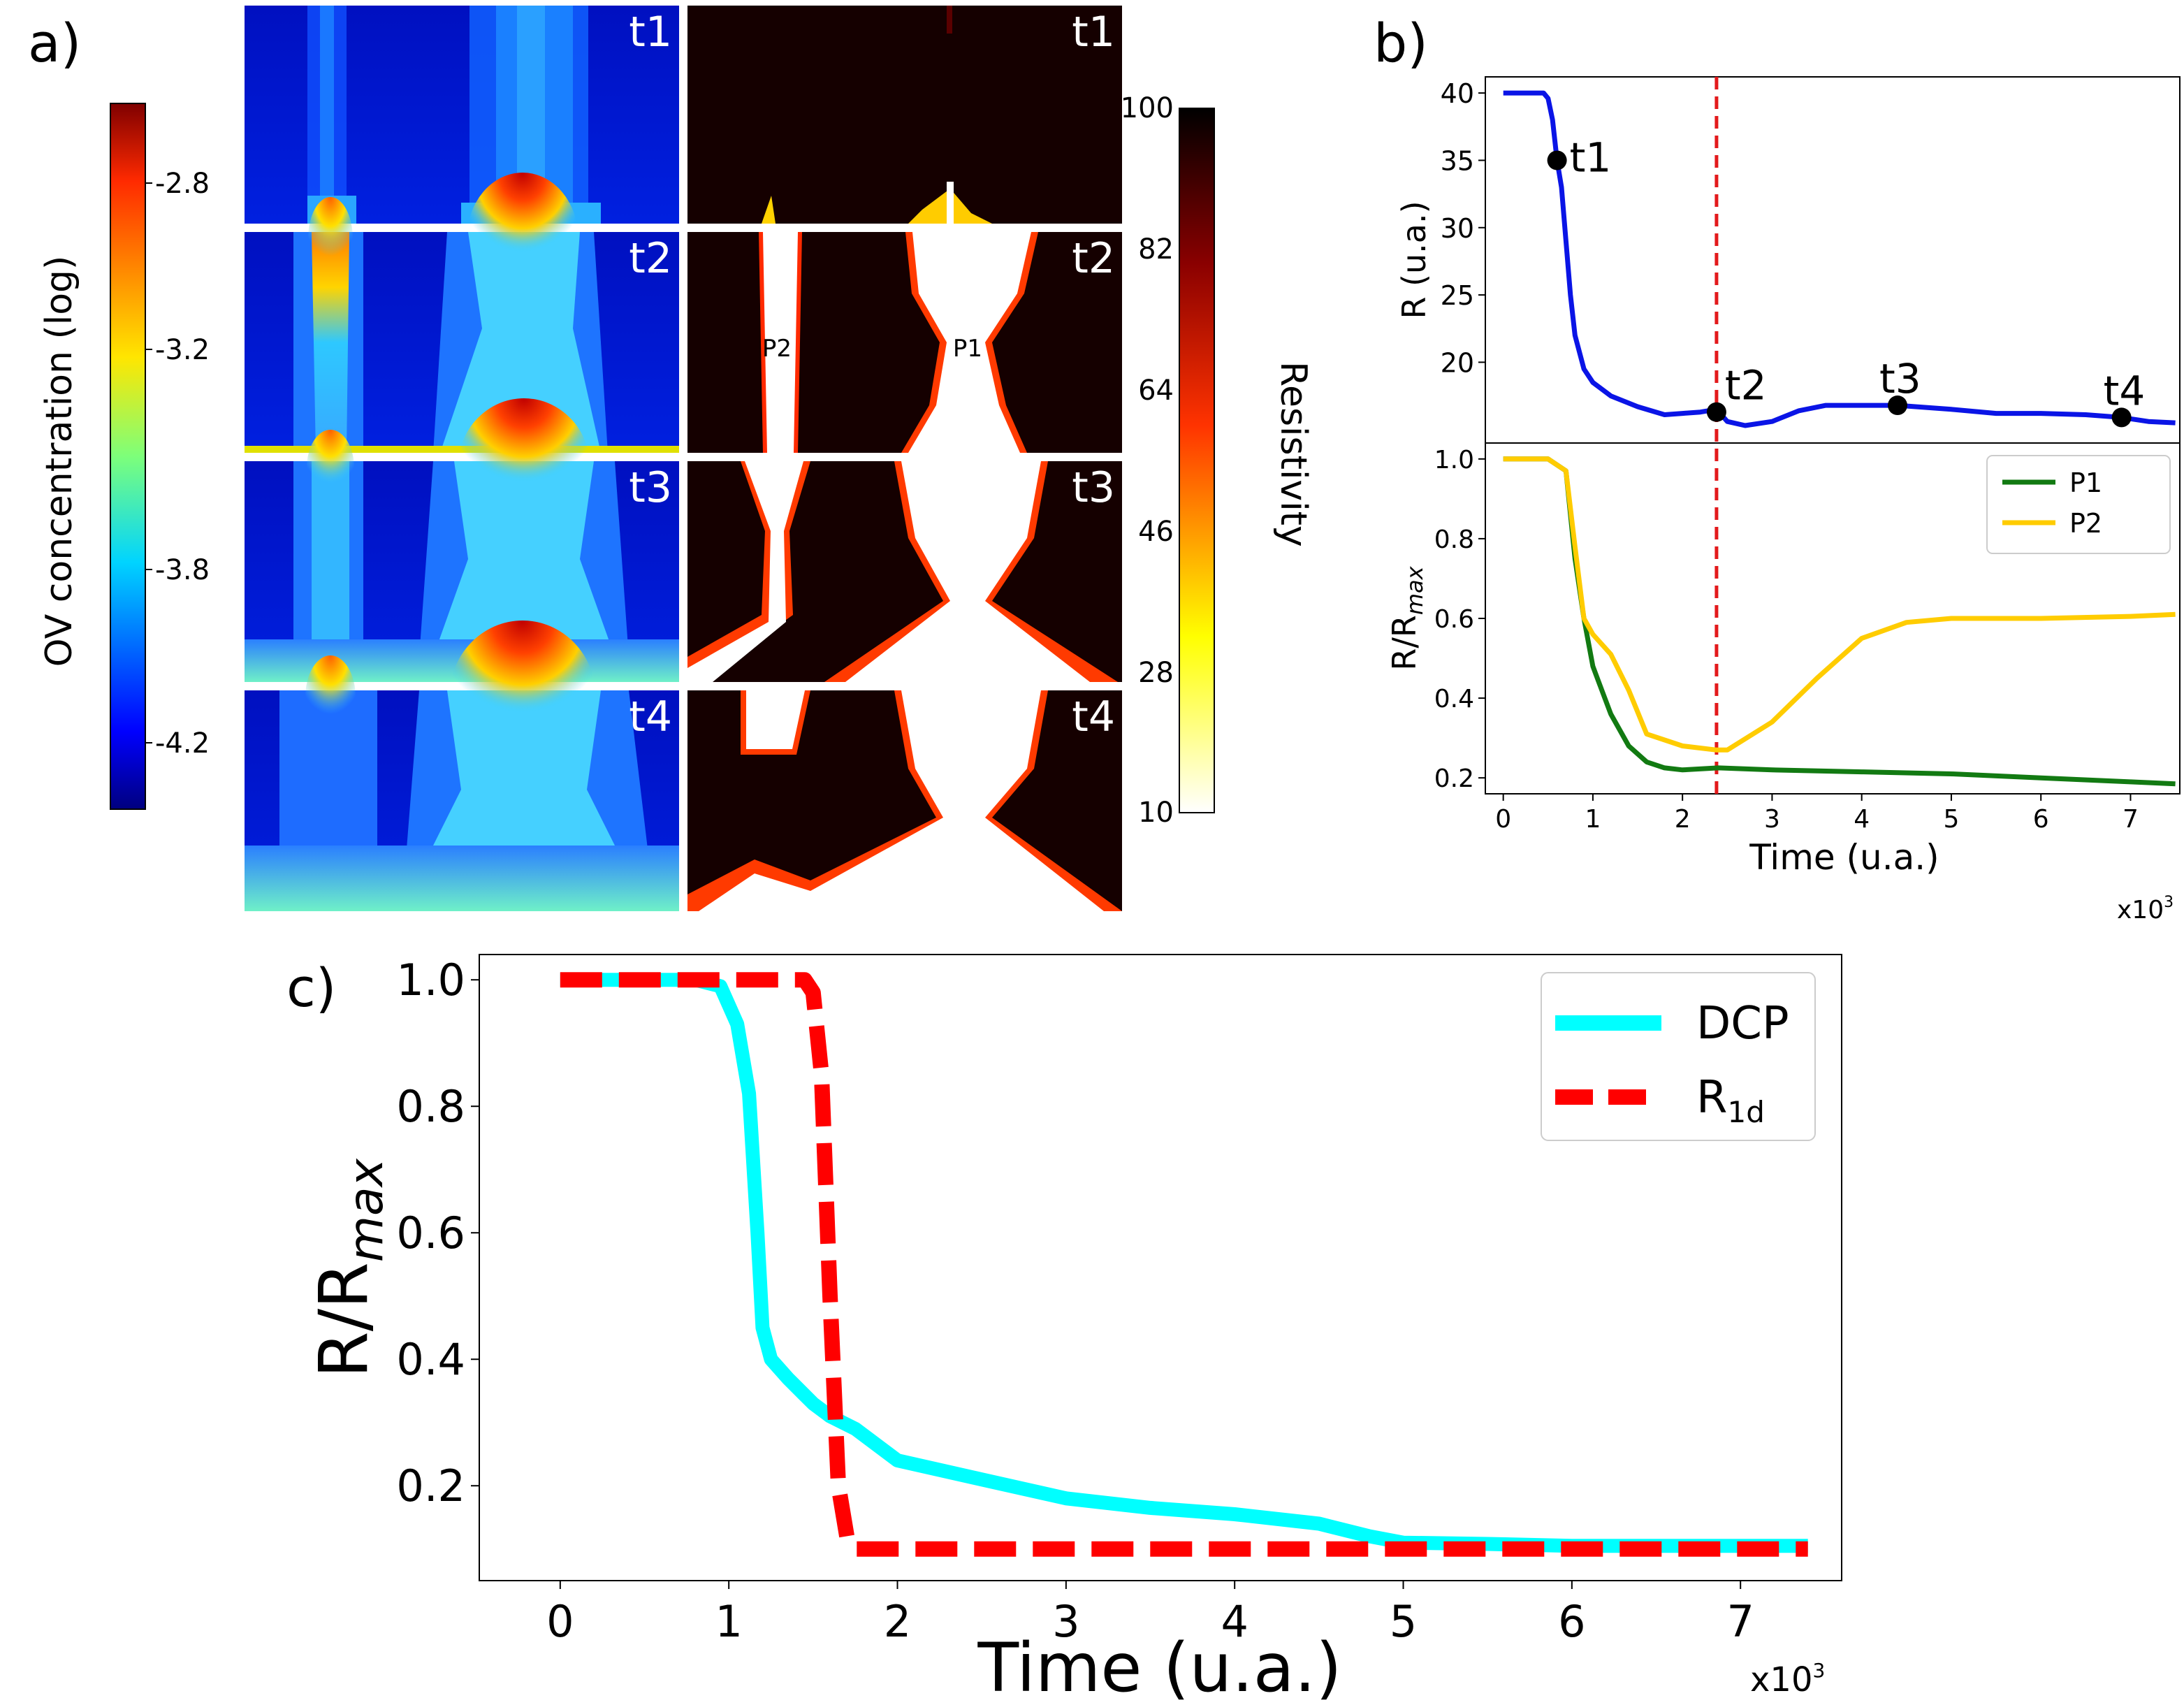 The height and width of the screenshot is (1705, 2184). Describe the element at coordinates (1683, 819) in the screenshot. I see `b-xtick-label-2: 2` at that location.